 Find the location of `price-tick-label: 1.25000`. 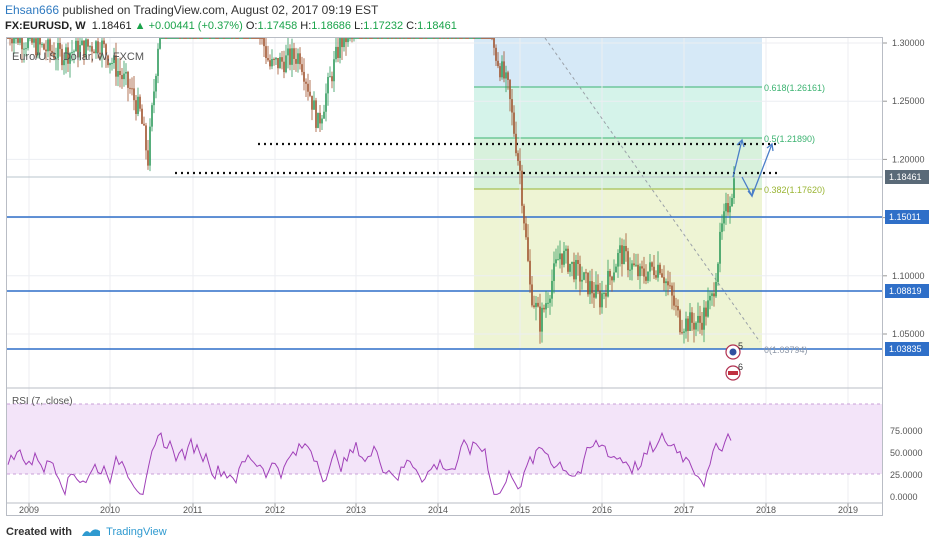

price-tick-label: 1.25000 is located at coordinates (908, 101).